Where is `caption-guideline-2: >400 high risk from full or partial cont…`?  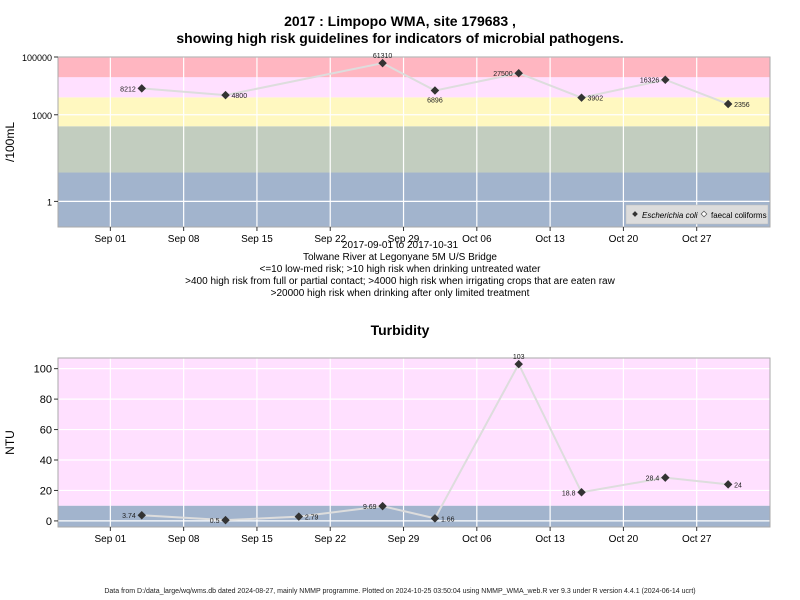 caption-guideline-2: >400 high risk from full or partial cont… is located at coordinates (400, 281).